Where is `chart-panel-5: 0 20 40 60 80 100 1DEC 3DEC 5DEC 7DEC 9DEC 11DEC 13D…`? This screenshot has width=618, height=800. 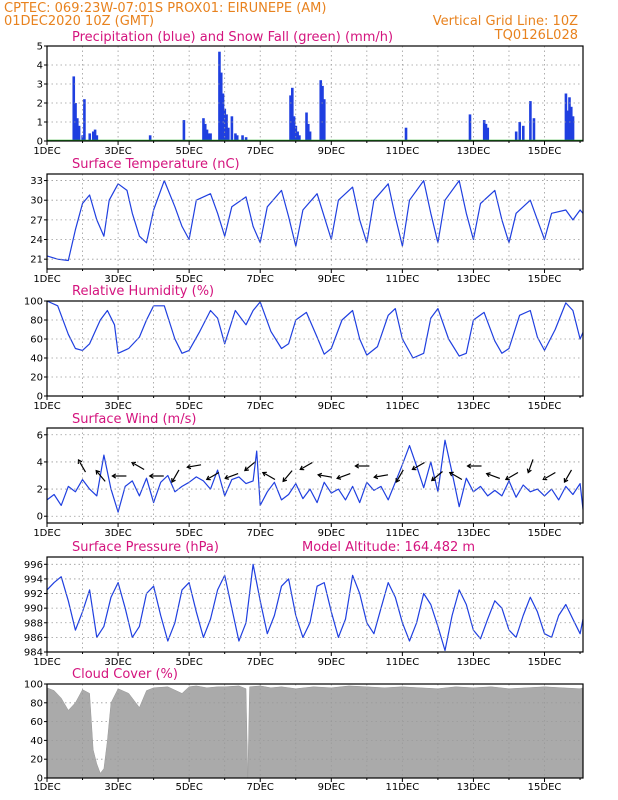
chart-panel-5: 0 20 40 60 80 100 1DEC 3DEC 5DEC 7DEC 9DEC 11DEC 13D… is located at coordinates (304, 736).